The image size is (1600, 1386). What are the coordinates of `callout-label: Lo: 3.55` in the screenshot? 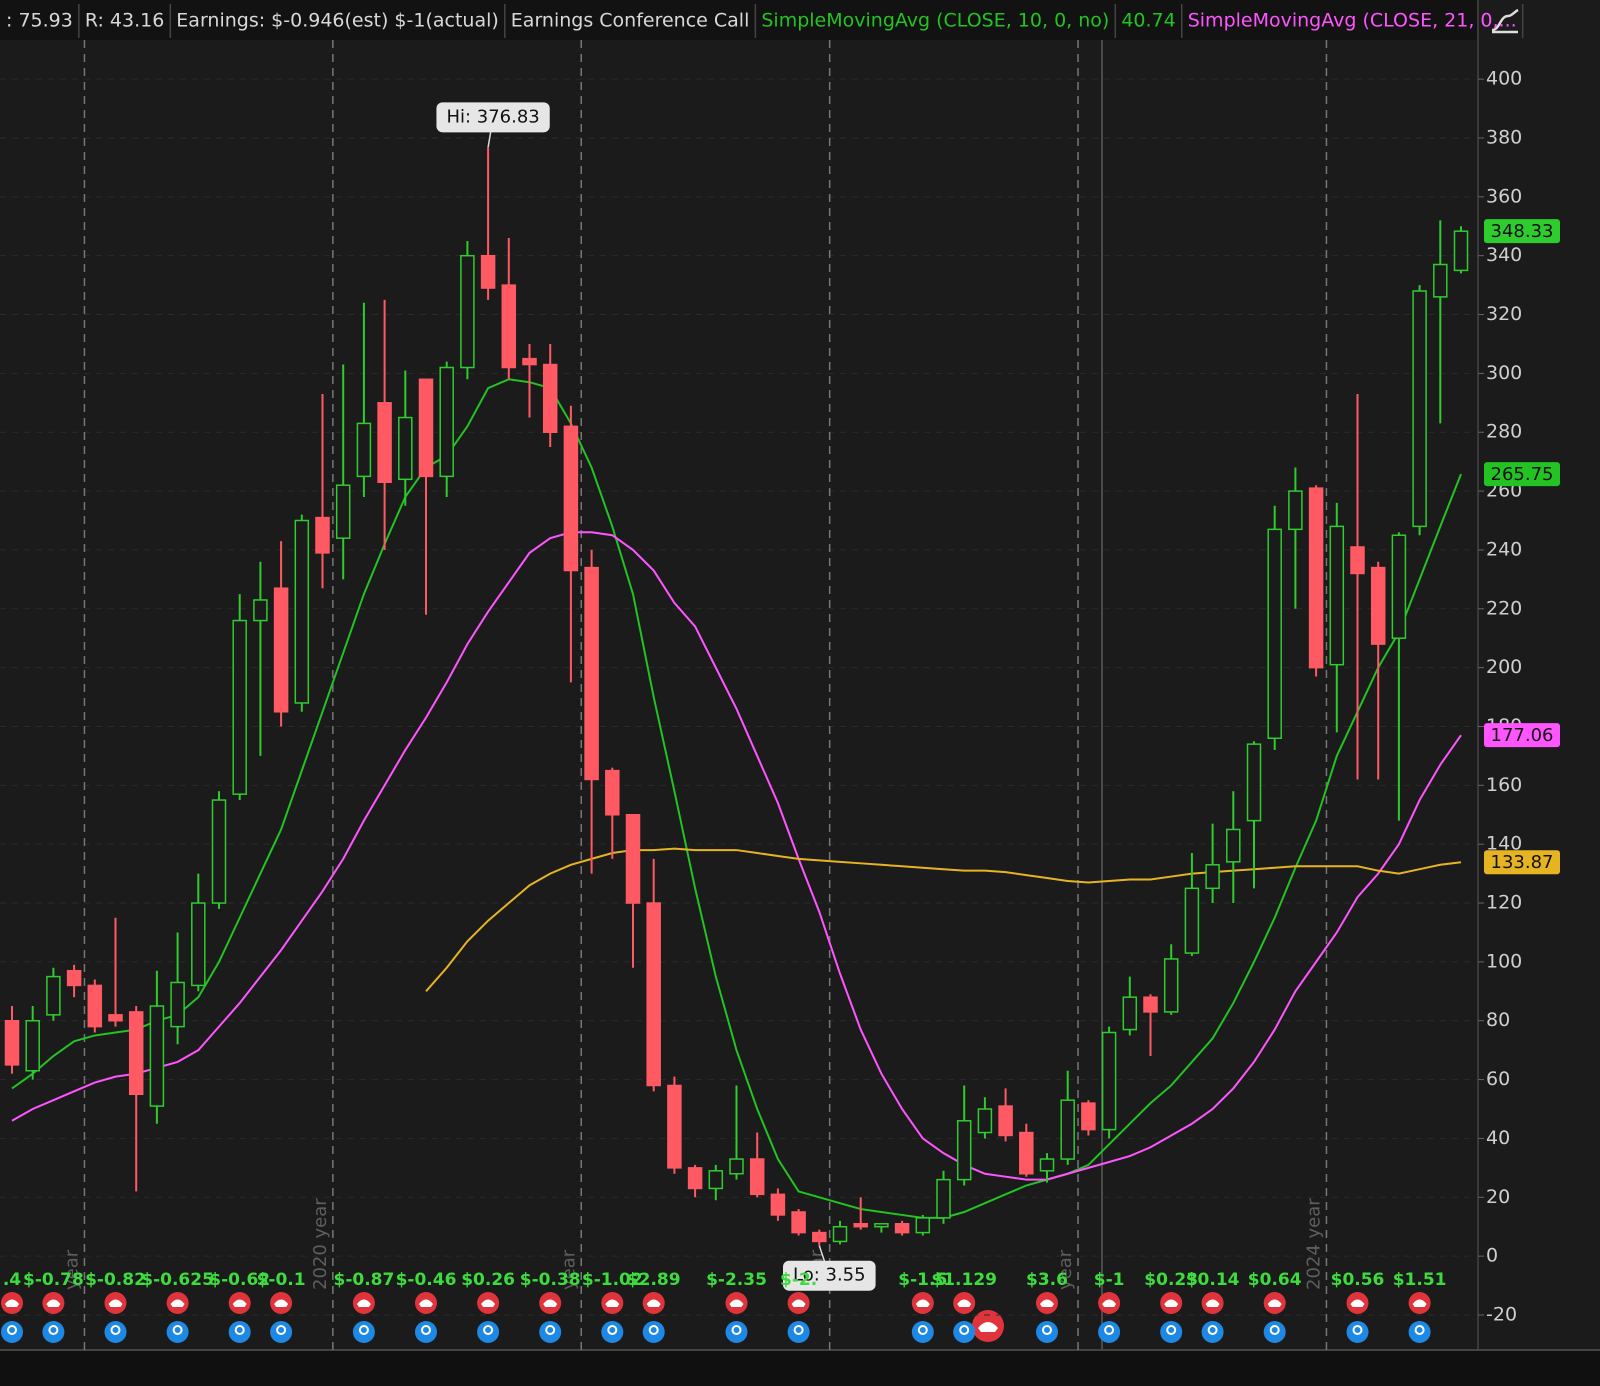 It's located at (829, 1275).